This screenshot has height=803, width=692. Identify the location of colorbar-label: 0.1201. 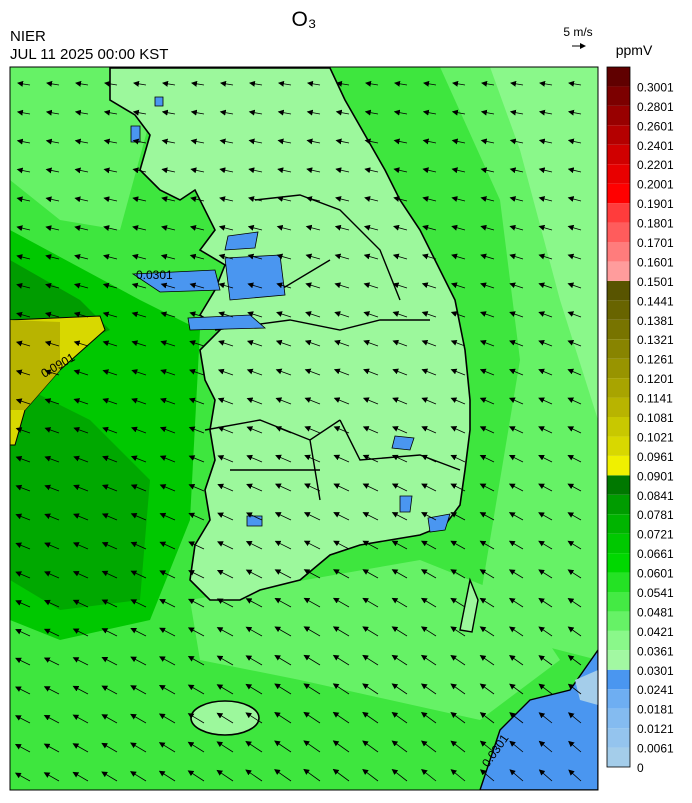
(655, 379).